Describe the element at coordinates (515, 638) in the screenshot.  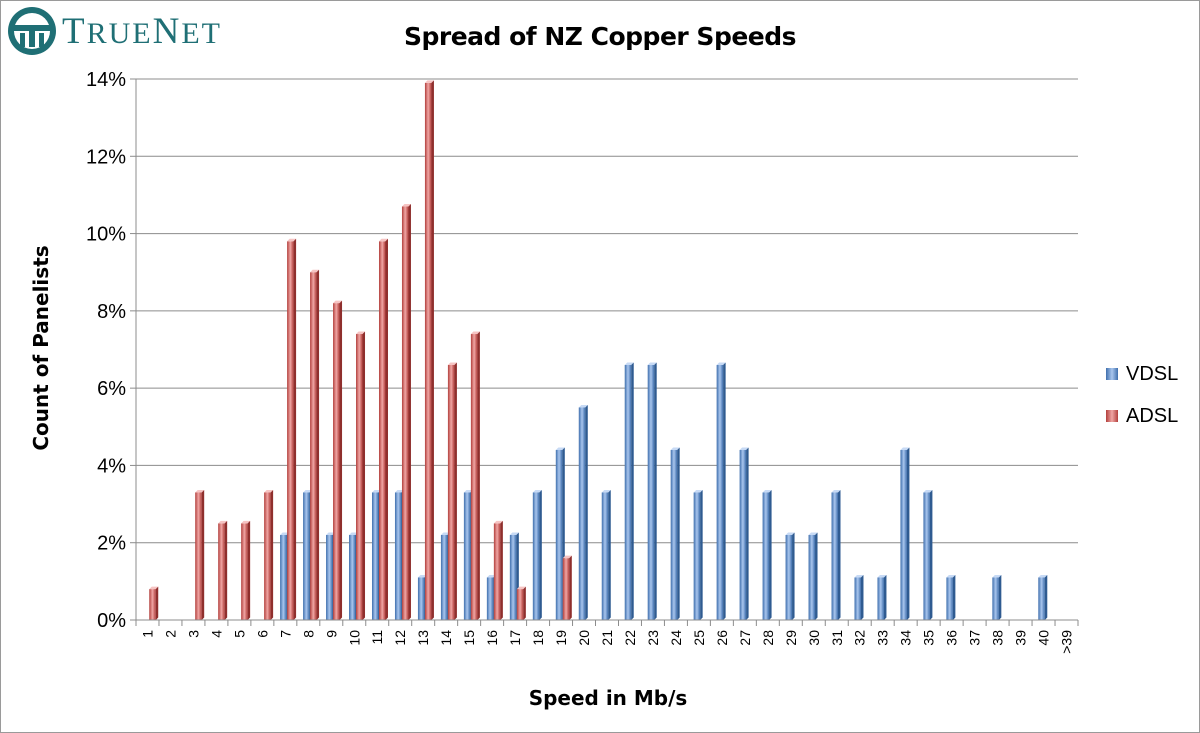
I see `x-tick-label: 17` at that location.